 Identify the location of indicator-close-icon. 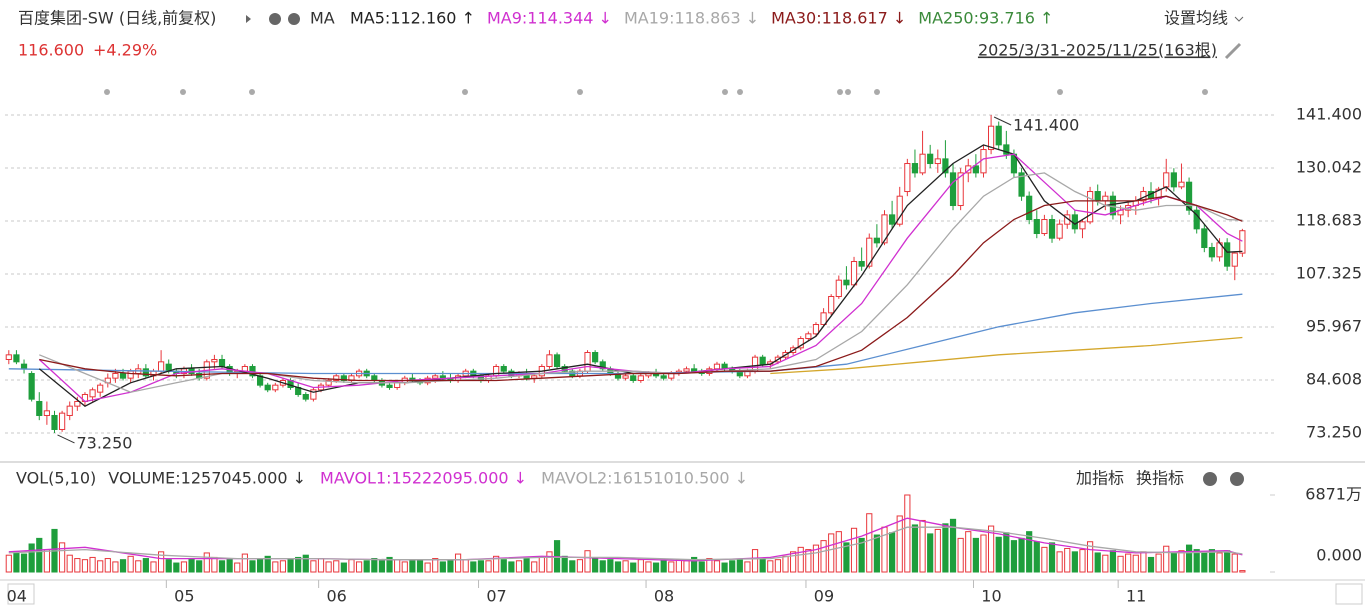
(1237, 479).